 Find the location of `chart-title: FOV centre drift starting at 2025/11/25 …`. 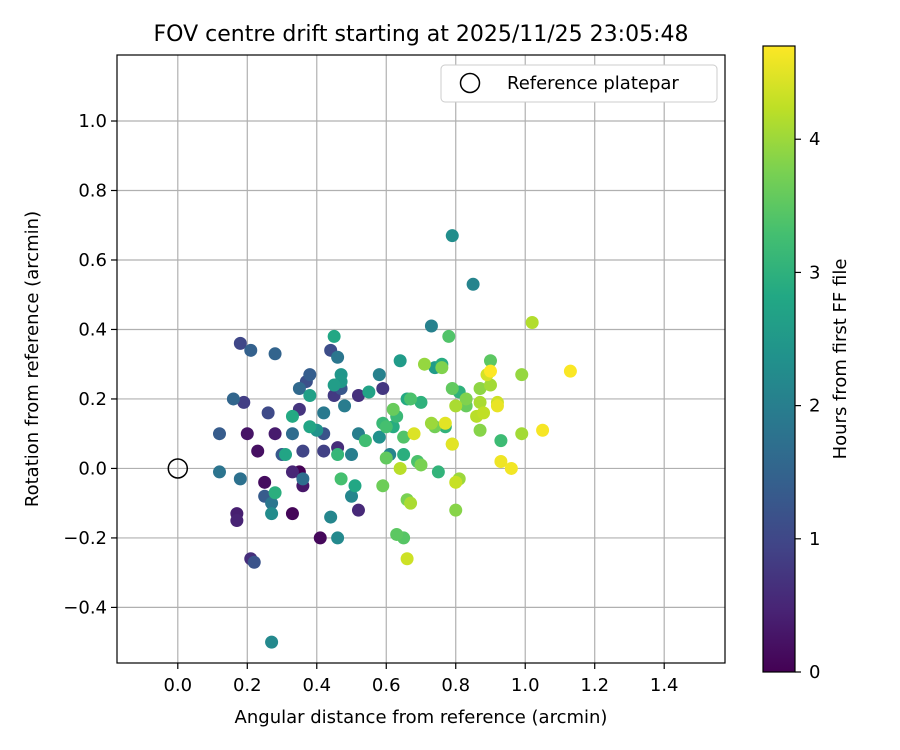

chart-title: FOV centre drift starting at 2025/11/25 … is located at coordinates (421, 34).